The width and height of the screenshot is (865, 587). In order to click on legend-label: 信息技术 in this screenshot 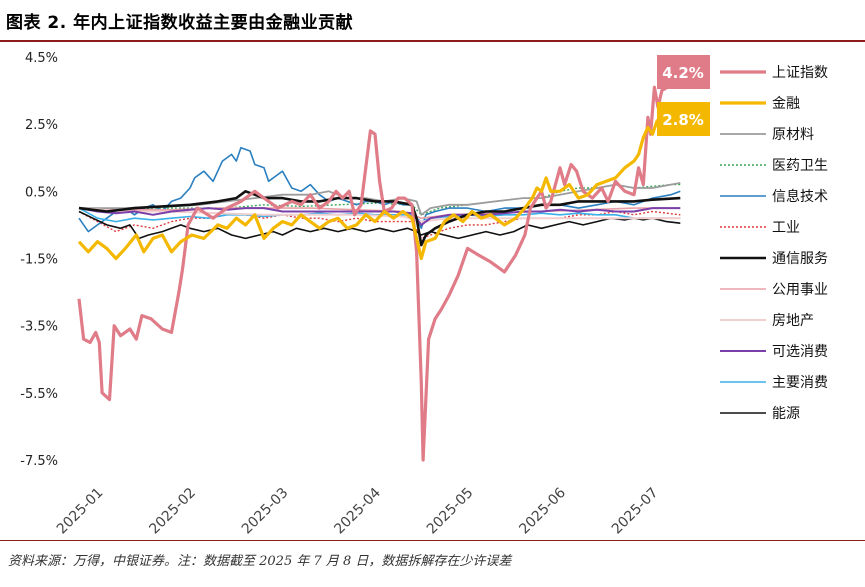, I will do `click(800, 196)`.